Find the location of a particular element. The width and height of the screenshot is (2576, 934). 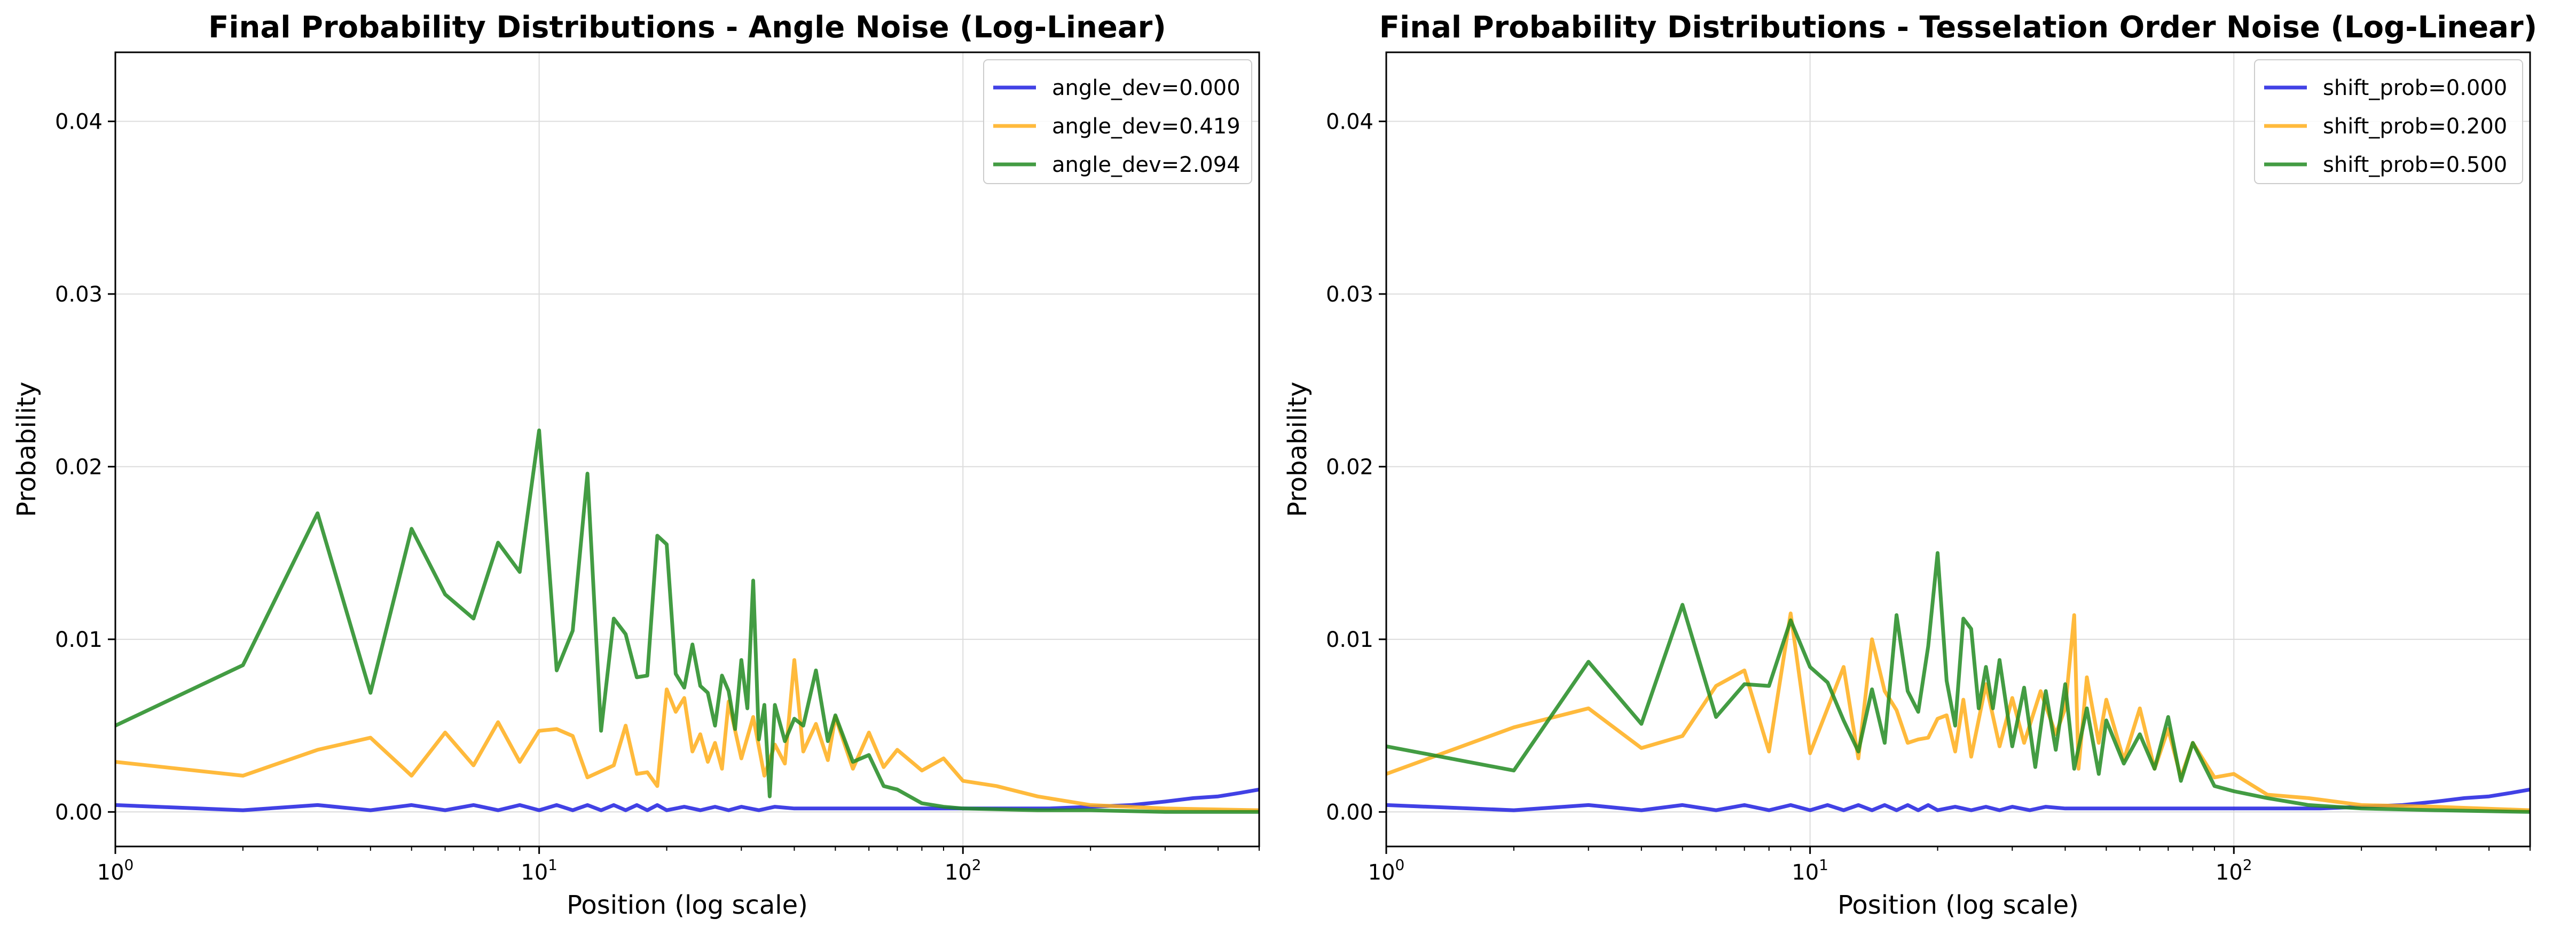

legend-label-2: angle_dev=0.419 is located at coordinates (1146, 126).